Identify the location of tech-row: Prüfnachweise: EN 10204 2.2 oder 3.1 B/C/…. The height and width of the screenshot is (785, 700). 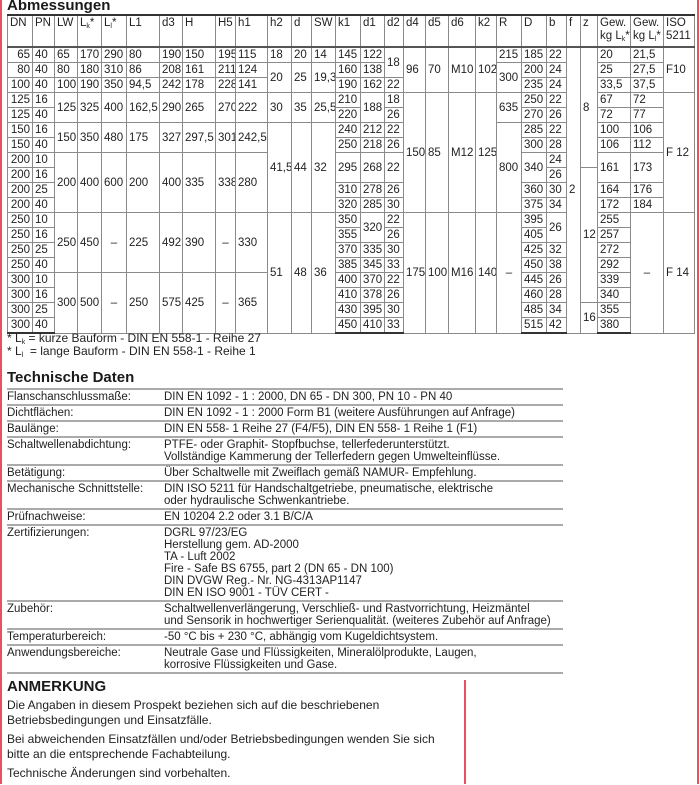
(285, 518).